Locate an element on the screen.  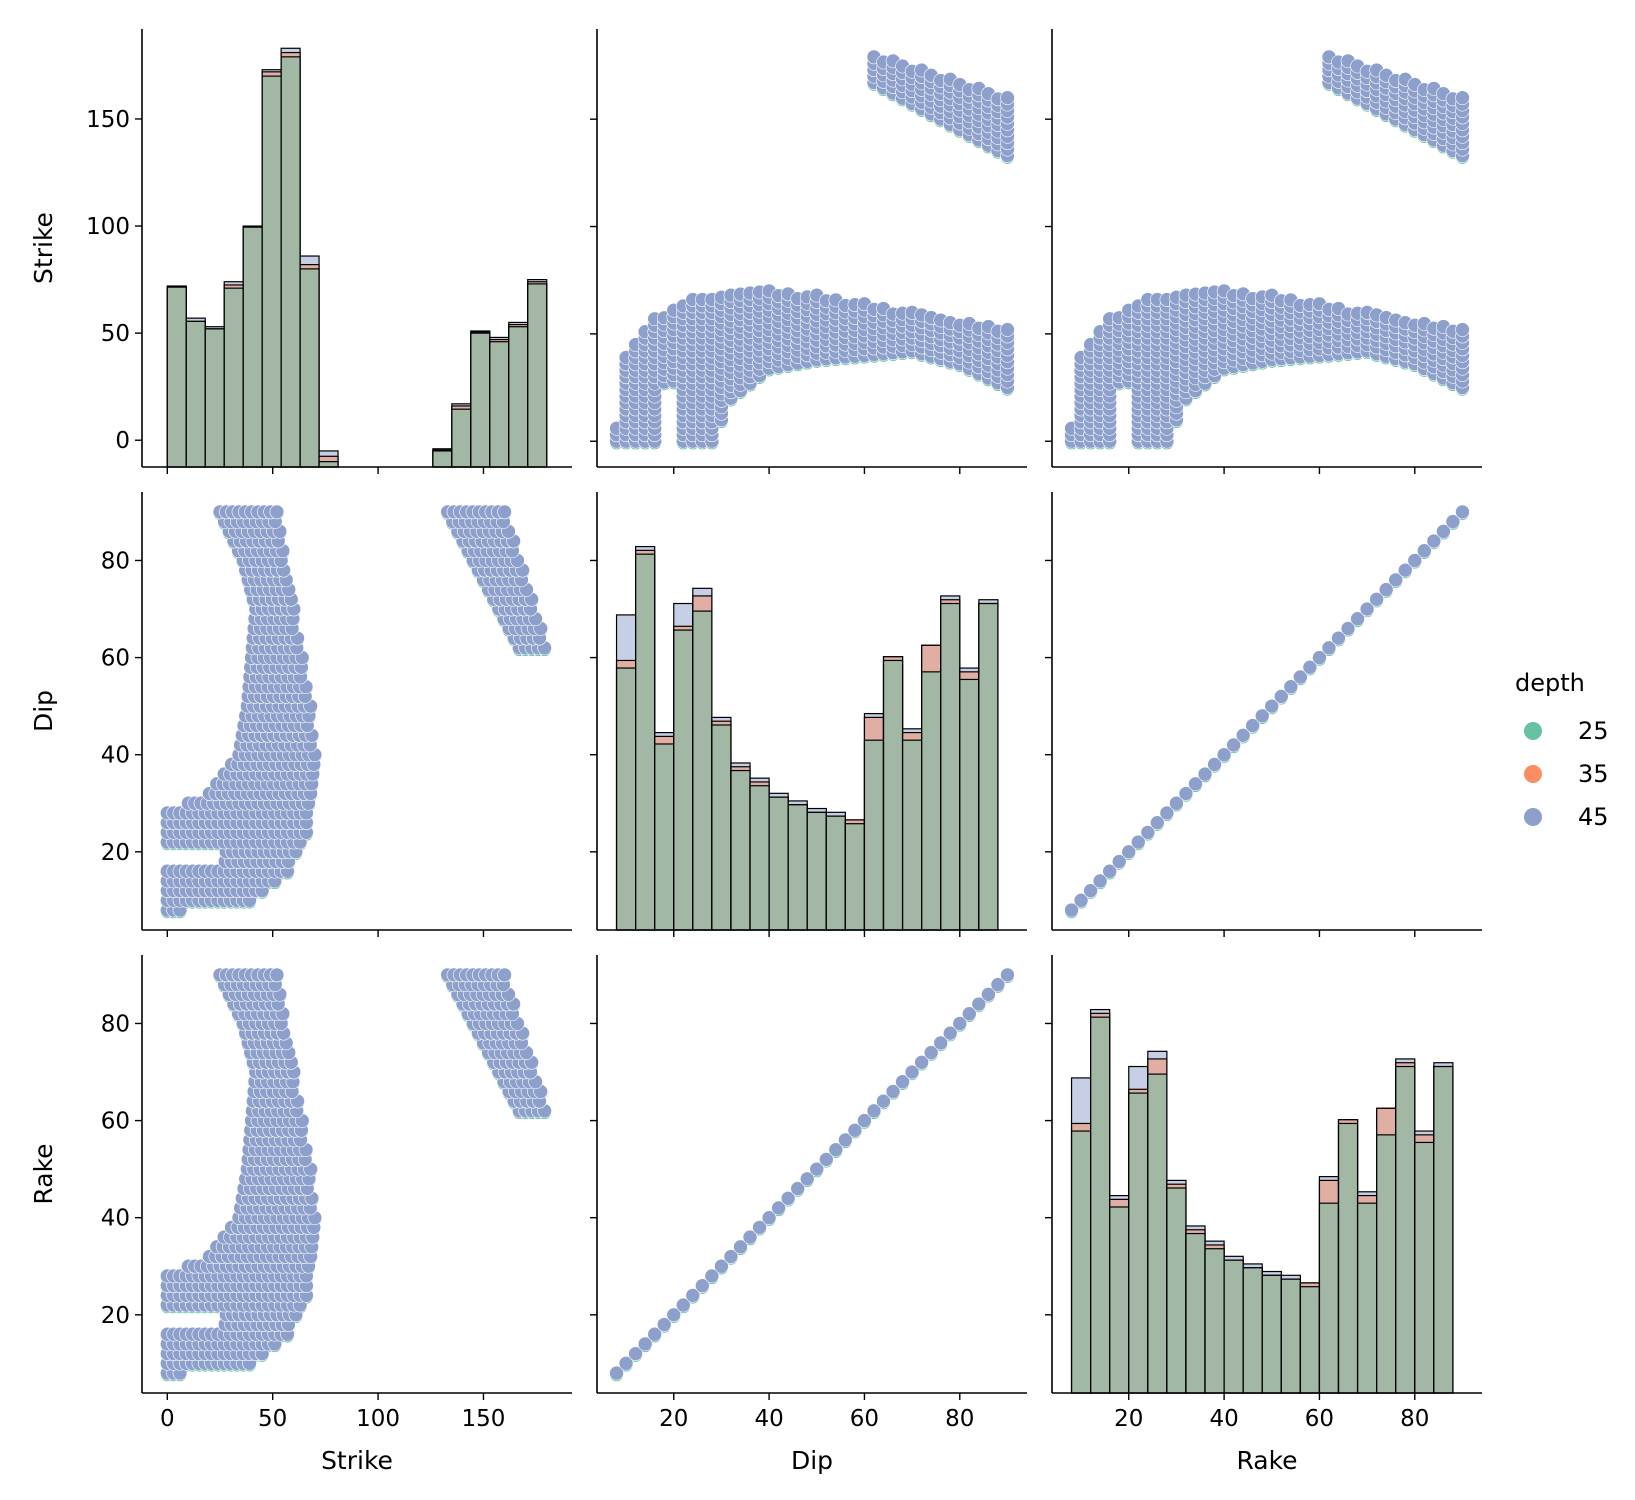
y-tick-label: 80 is located at coordinates (115, 561).